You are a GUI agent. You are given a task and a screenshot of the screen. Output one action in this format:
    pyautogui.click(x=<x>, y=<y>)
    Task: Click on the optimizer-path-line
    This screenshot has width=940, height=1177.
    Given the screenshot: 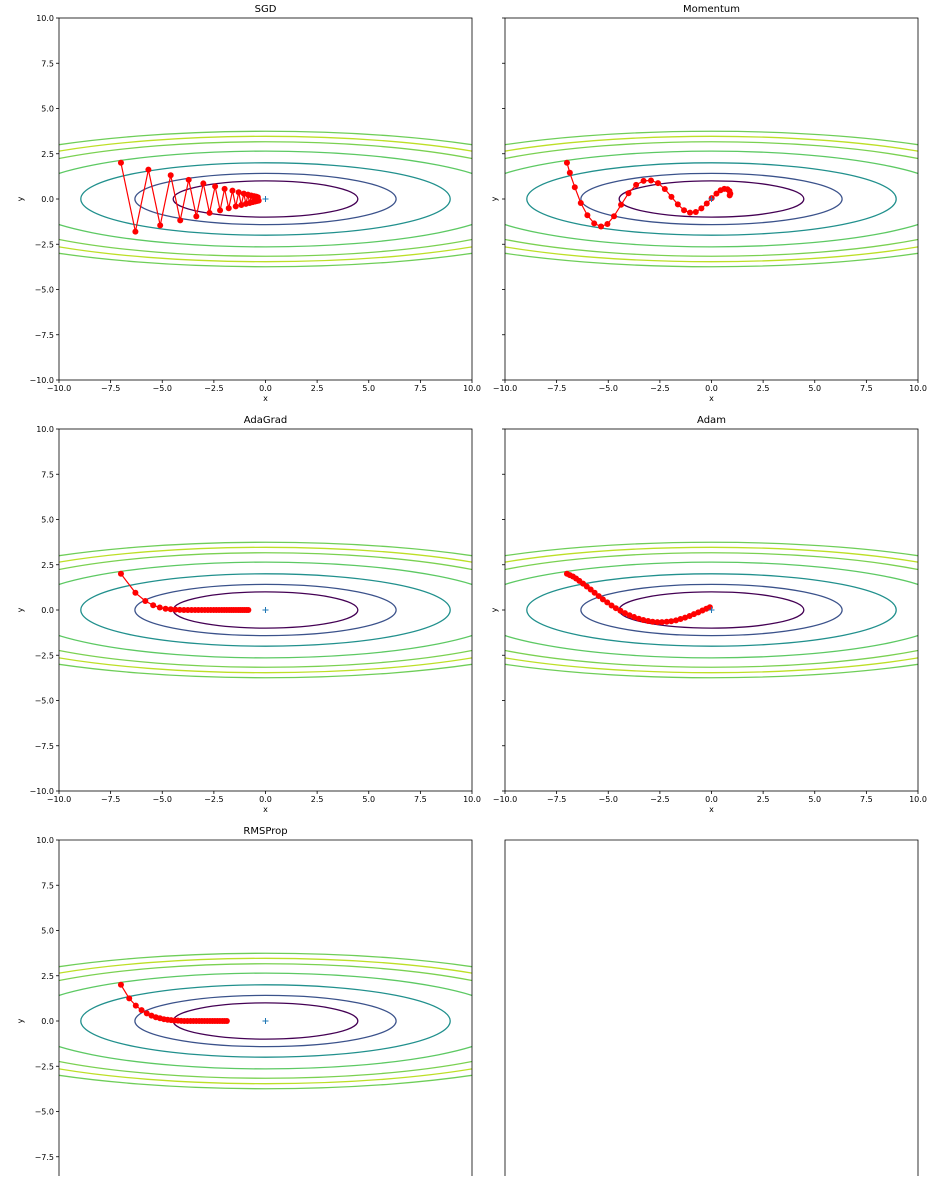 What is the action you would take?
    pyautogui.click(x=190, y=197)
    